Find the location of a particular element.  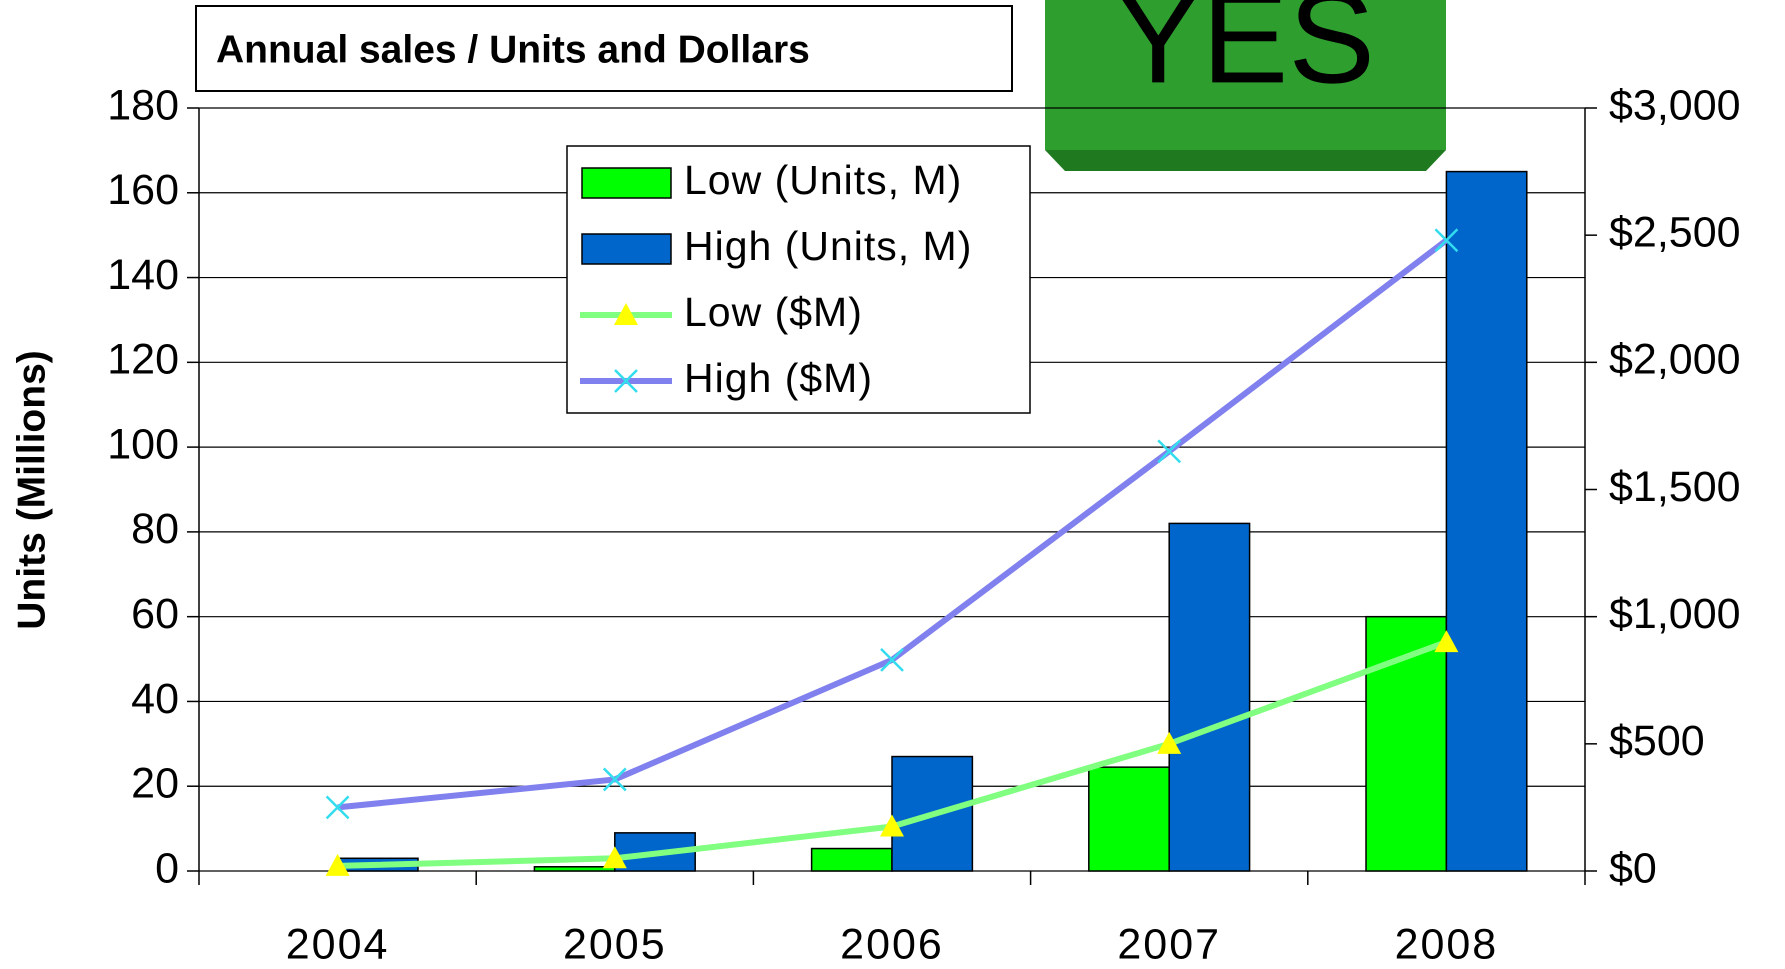

legend-label: High (Units, M) is located at coordinates (828, 246).